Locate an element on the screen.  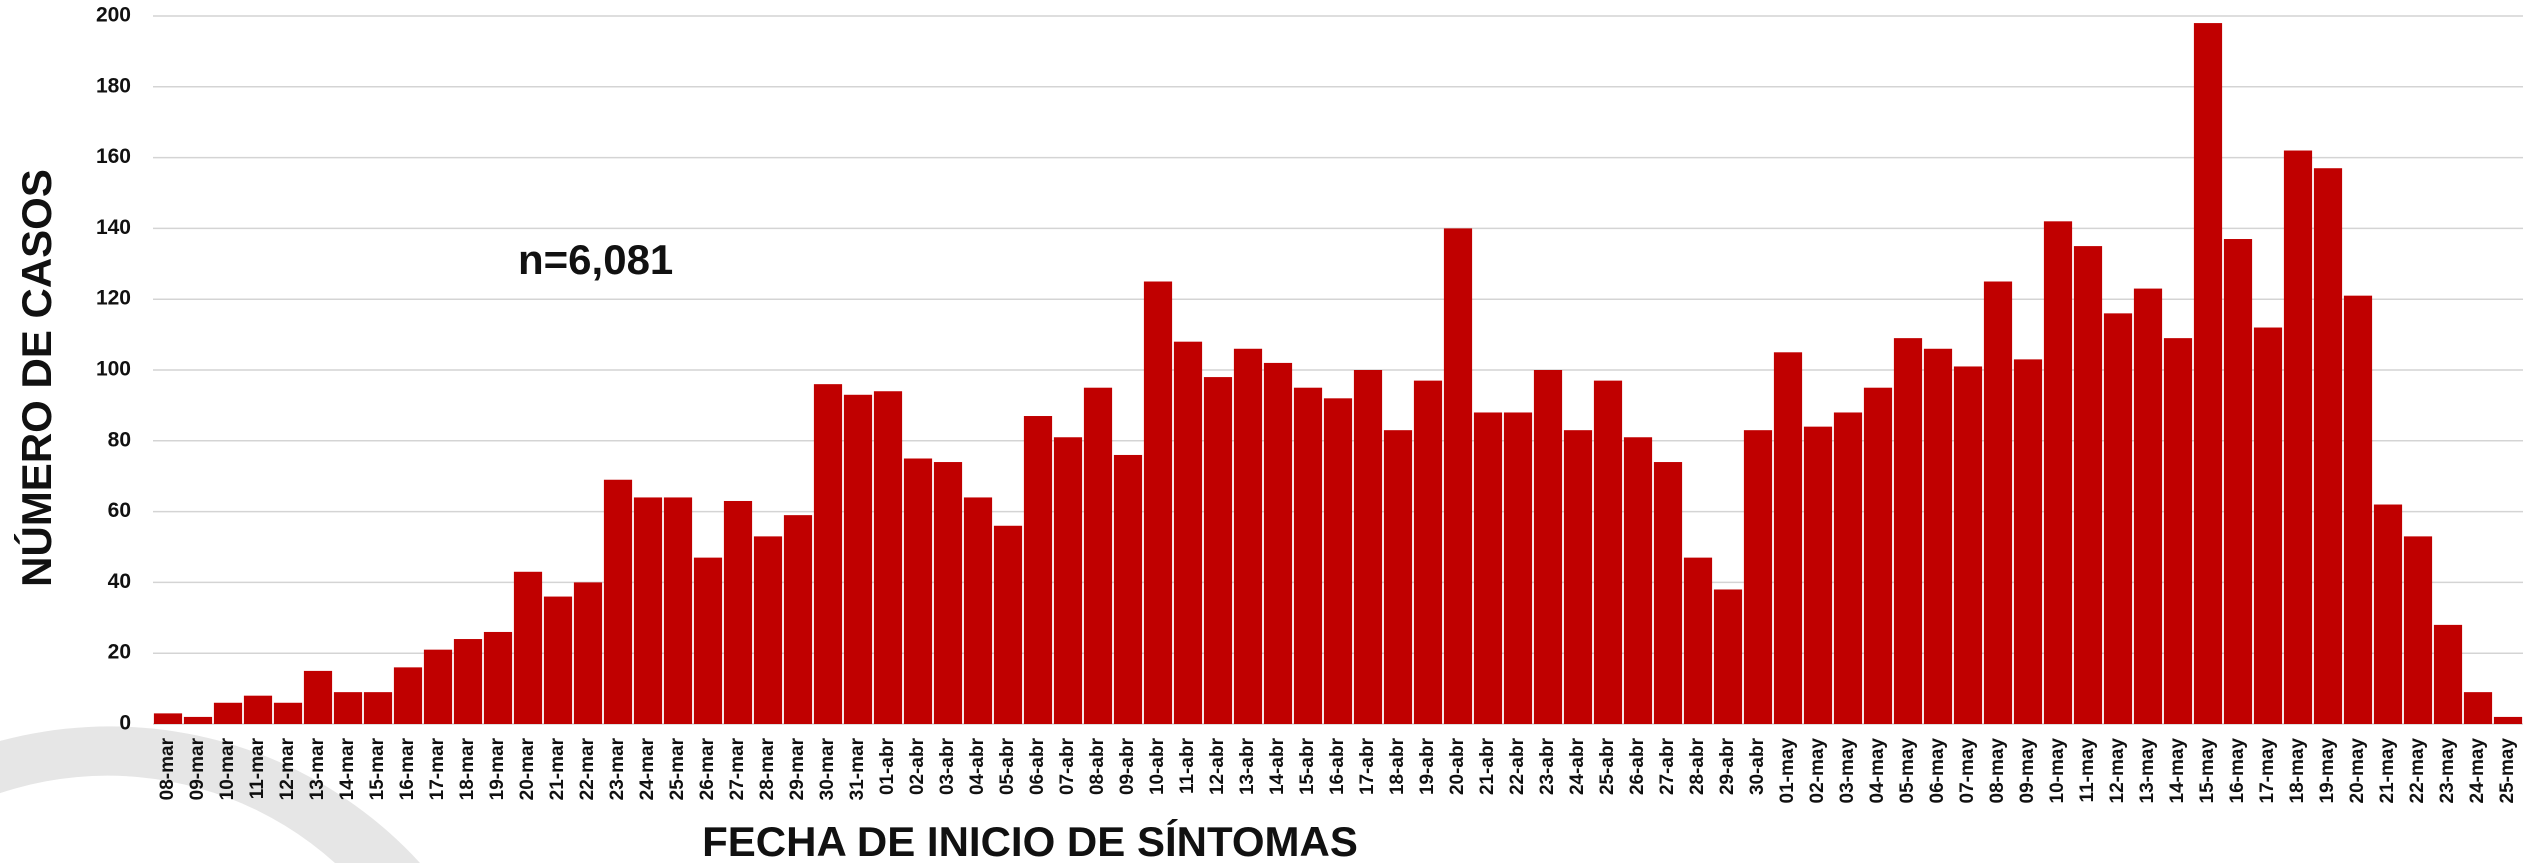
x-tick-label: 25-mar is located at coordinates (677, 768).